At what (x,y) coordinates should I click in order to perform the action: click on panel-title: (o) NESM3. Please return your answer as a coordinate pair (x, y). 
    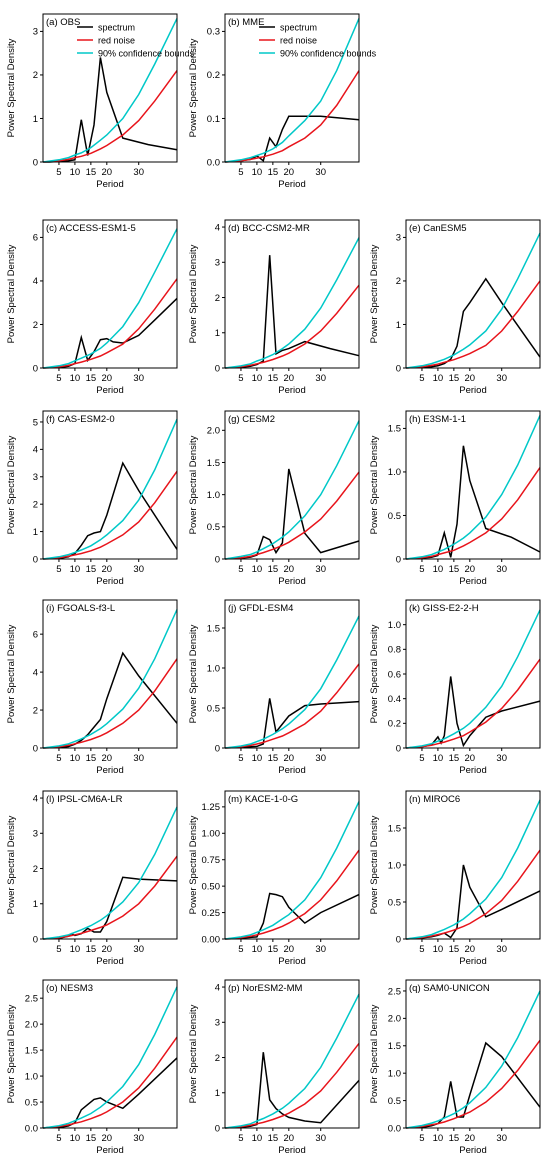
    Looking at the image, I should click on (69, 988).